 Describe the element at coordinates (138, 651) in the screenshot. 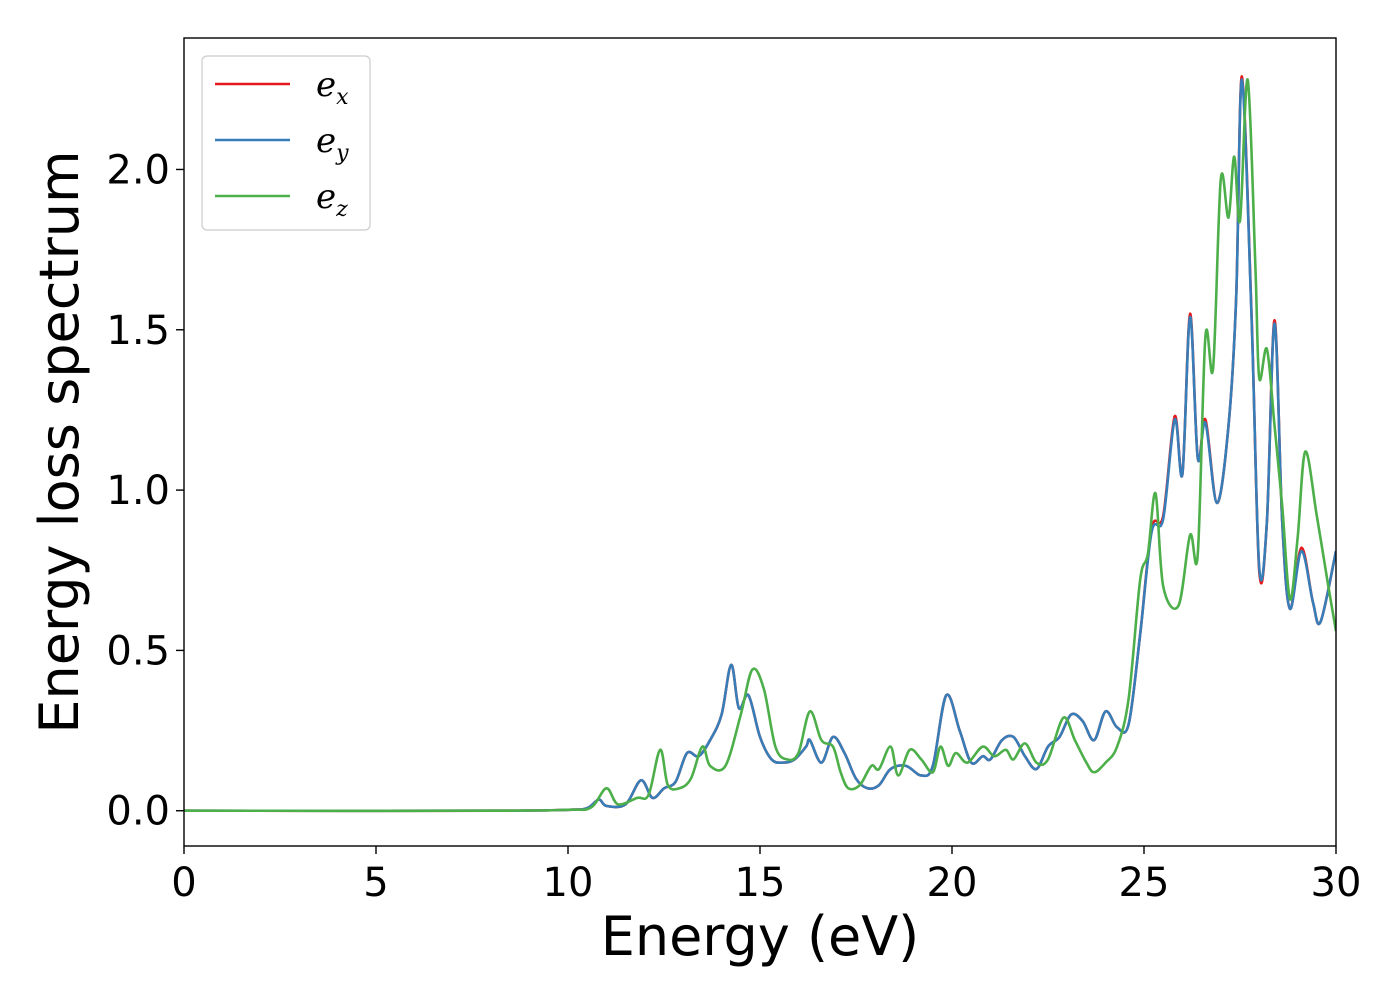

I see `y-tick-label: 0.5` at that location.